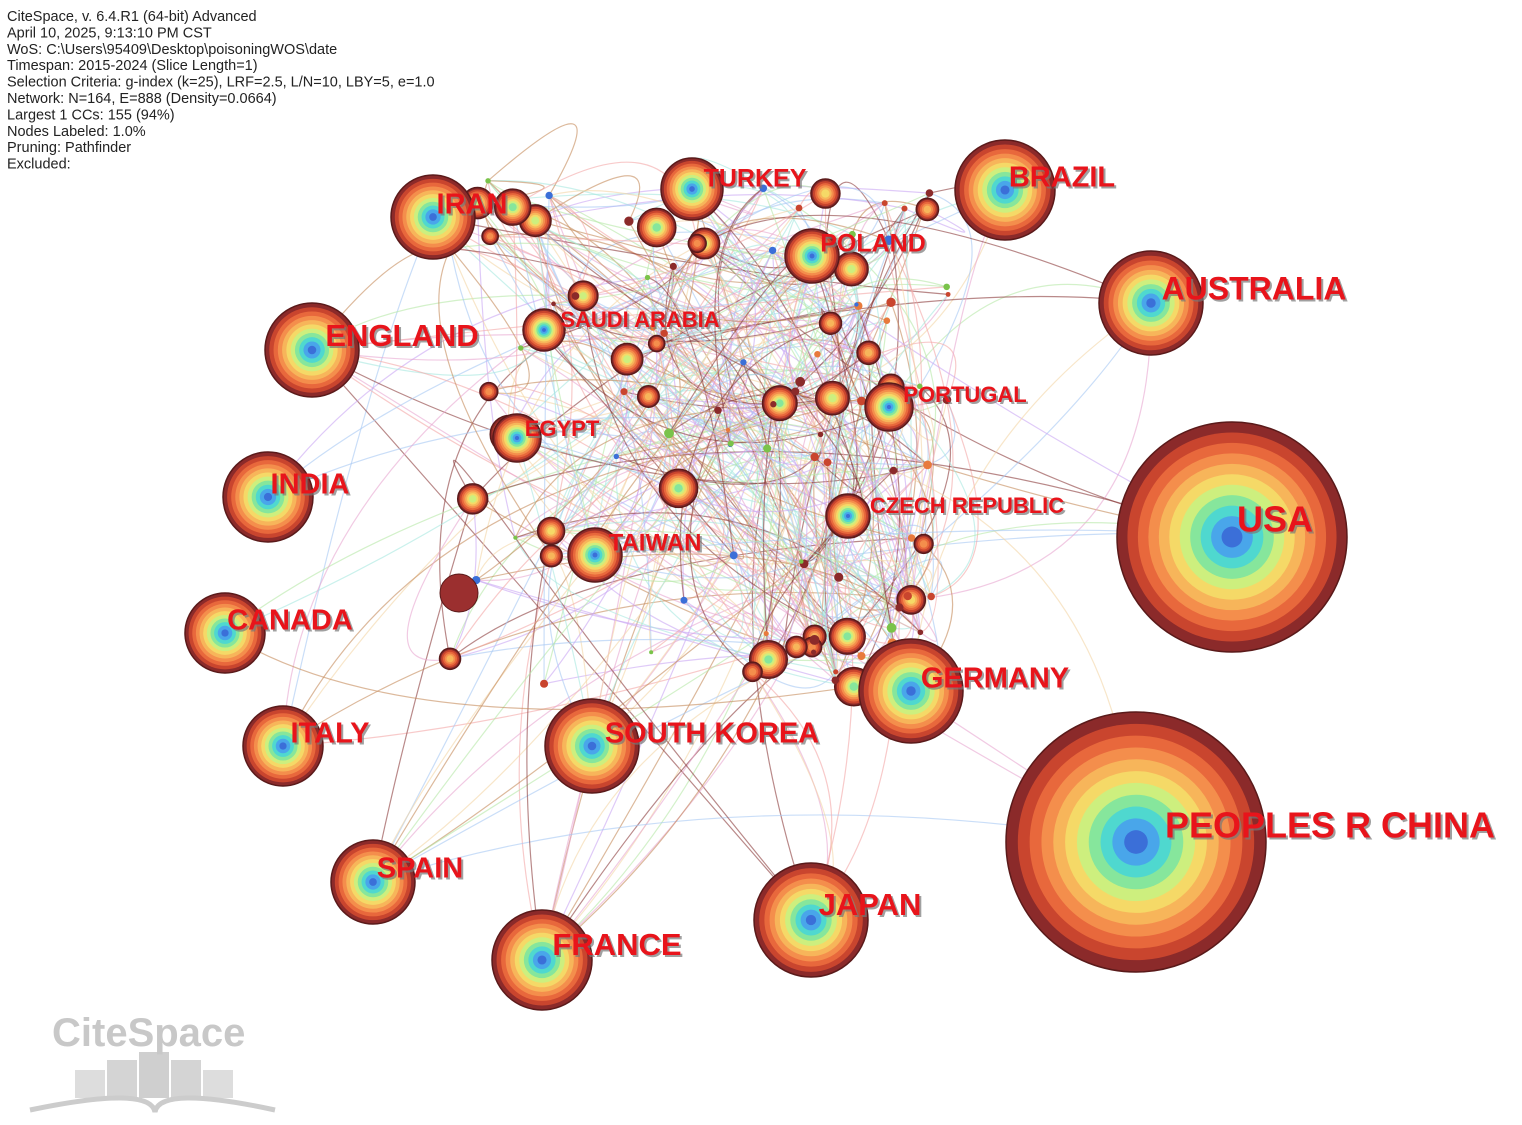  Describe the element at coordinates (330, 734) in the screenshot. I see `node-label: ITALY` at that location.